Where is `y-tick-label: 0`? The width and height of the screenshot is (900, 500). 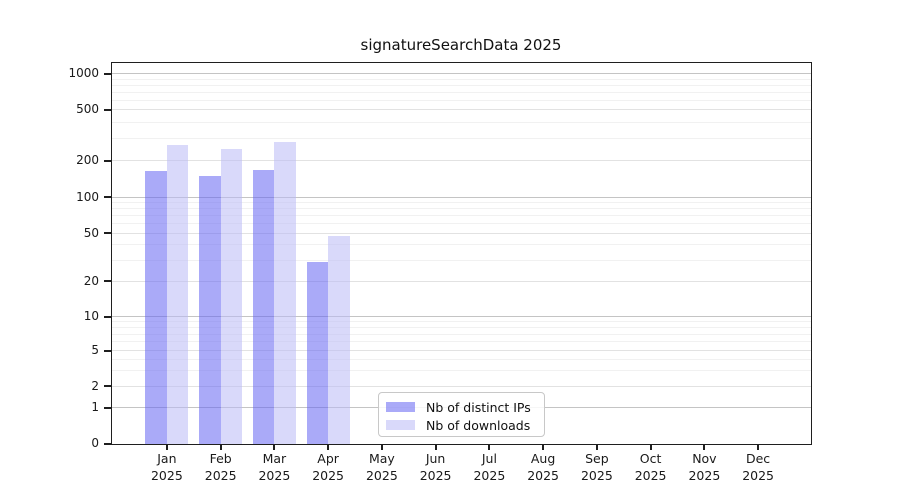 y-tick-label: 0 is located at coordinates (95, 443).